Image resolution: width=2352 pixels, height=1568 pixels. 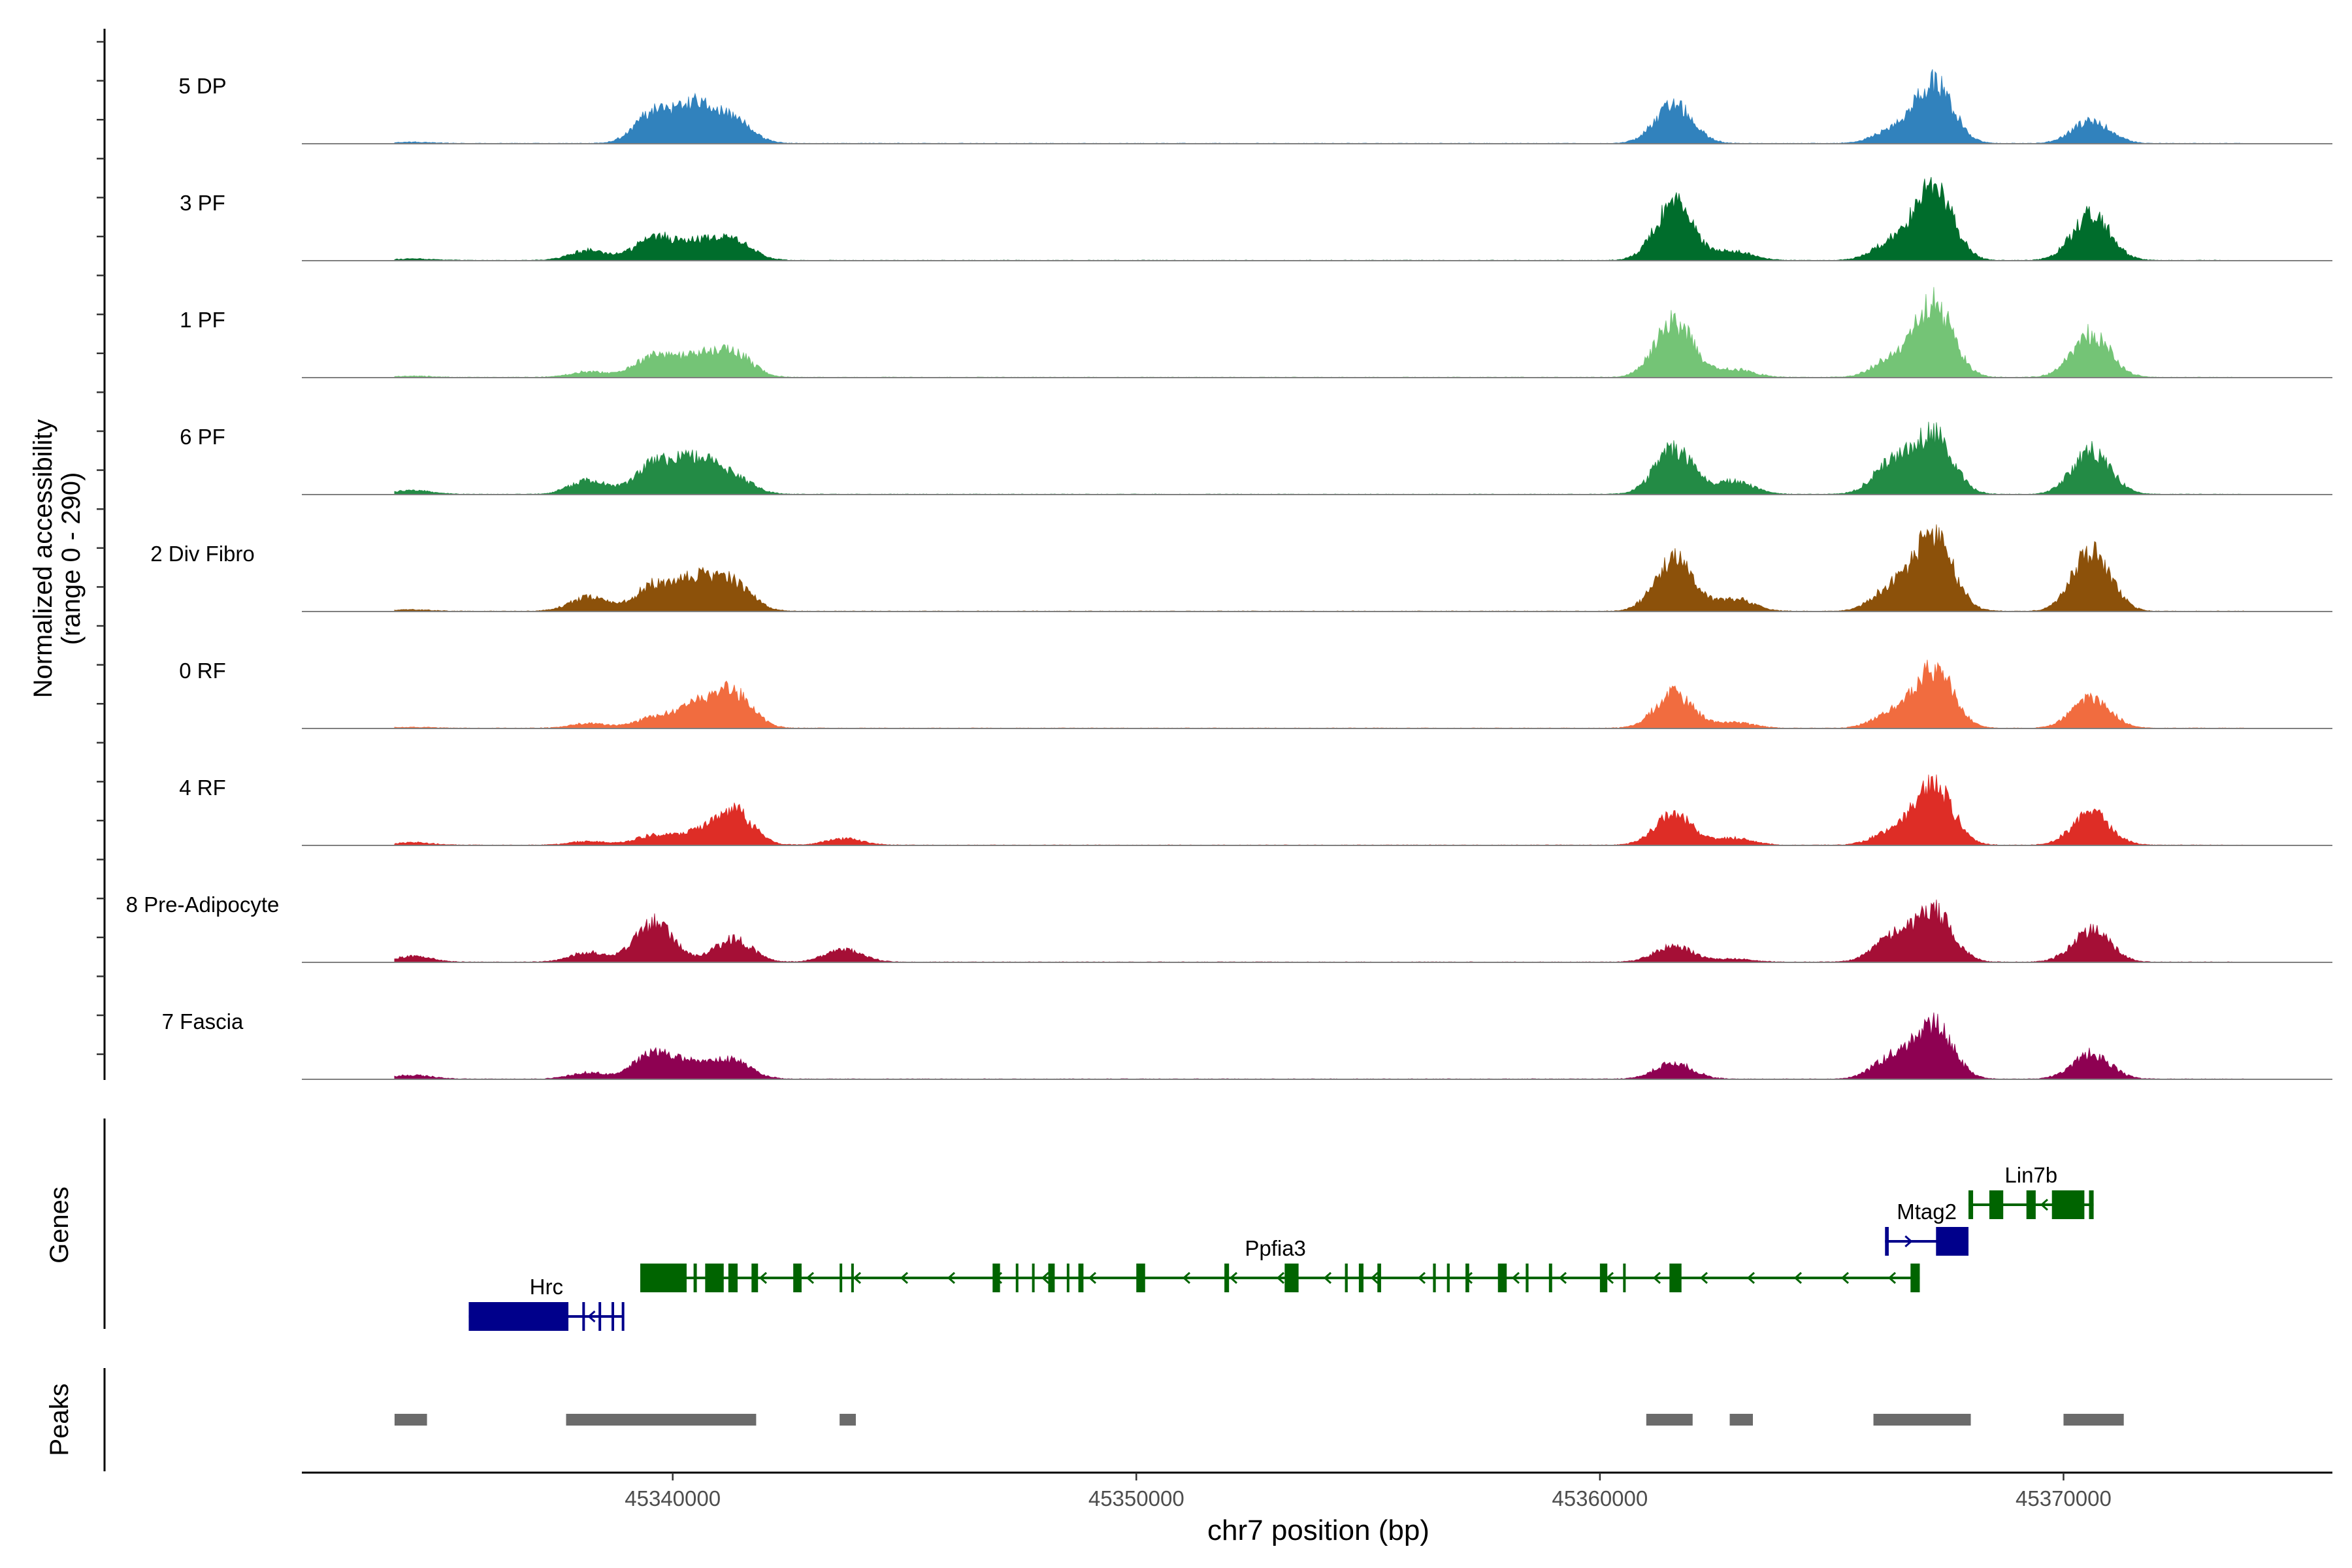 What do you see at coordinates (1926, 1228) in the screenshot?
I see `gene-mtag2: Mtag2` at bounding box center [1926, 1228].